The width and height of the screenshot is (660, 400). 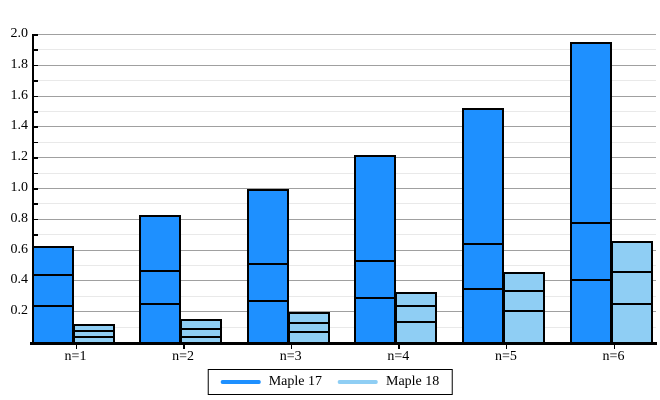 I want to click on x-tick-label: n=3, so click(x=290, y=356).